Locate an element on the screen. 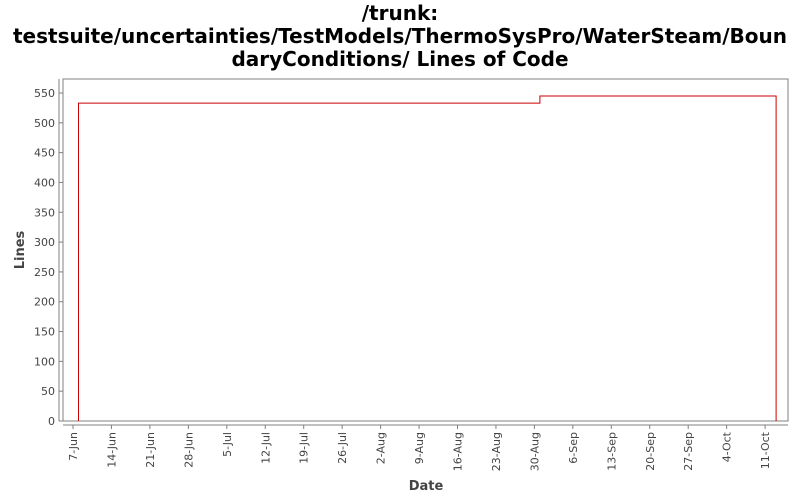 The width and height of the screenshot is (800, 500). y-tick-label: 500 is located at coordinates (44, 123).